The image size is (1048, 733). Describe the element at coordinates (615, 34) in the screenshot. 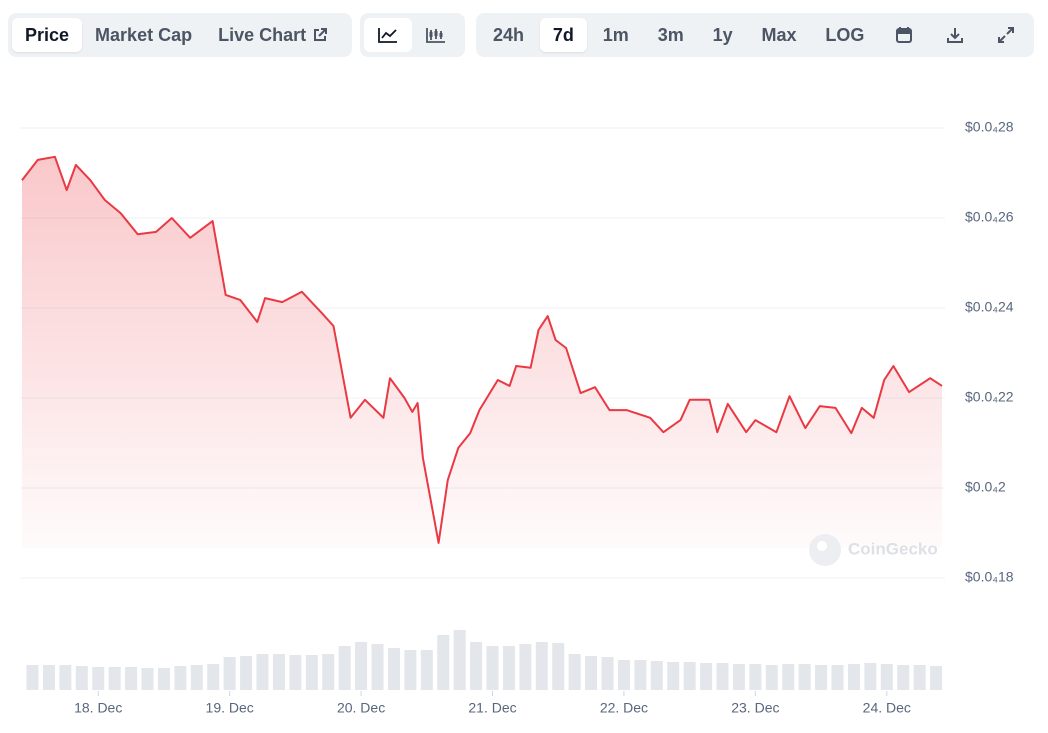

I see `range-button: 1m` at that location.